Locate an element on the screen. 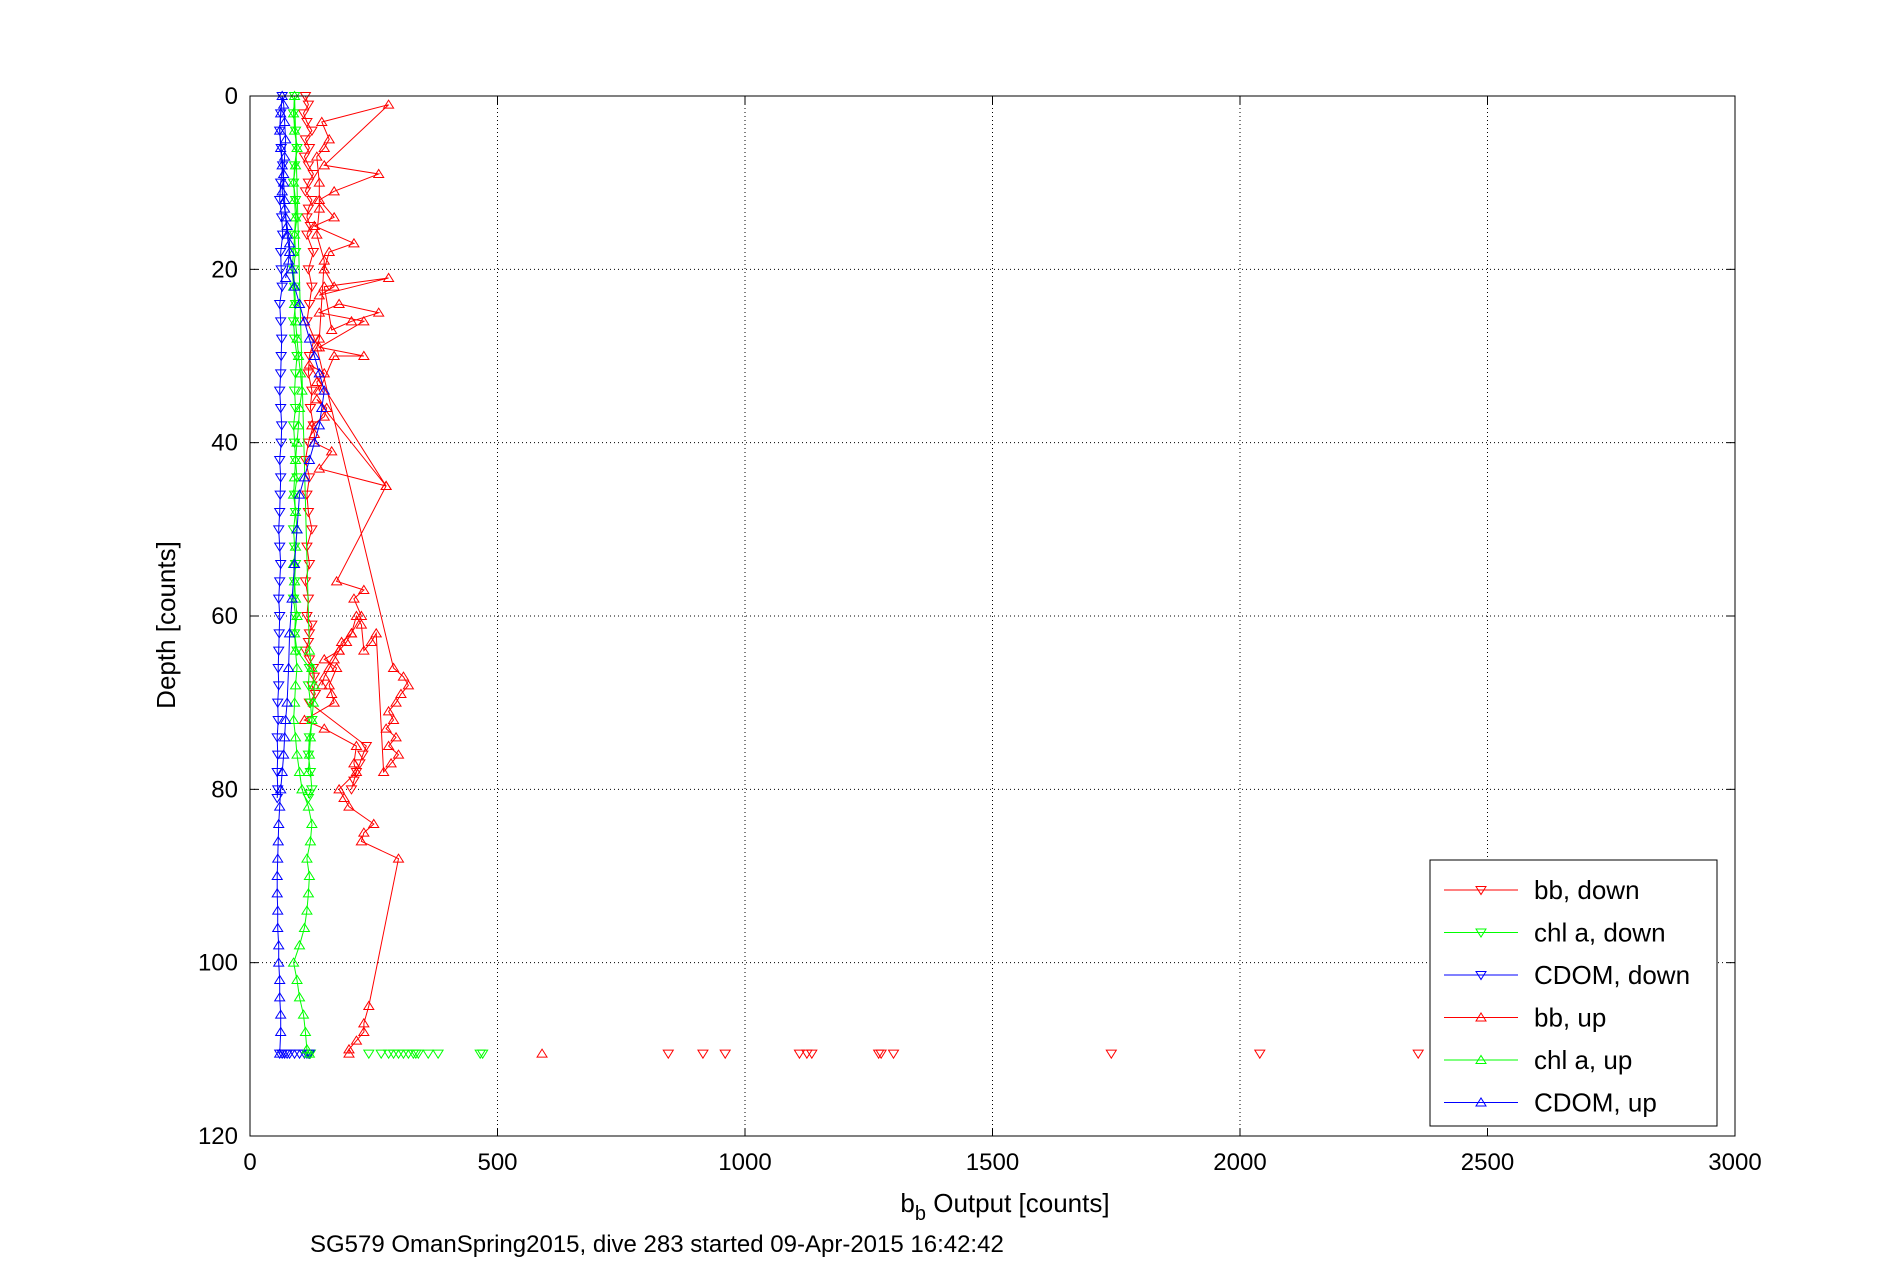  x-axis-label: bb Output [counts] is located at coordinates (1004, 1206).